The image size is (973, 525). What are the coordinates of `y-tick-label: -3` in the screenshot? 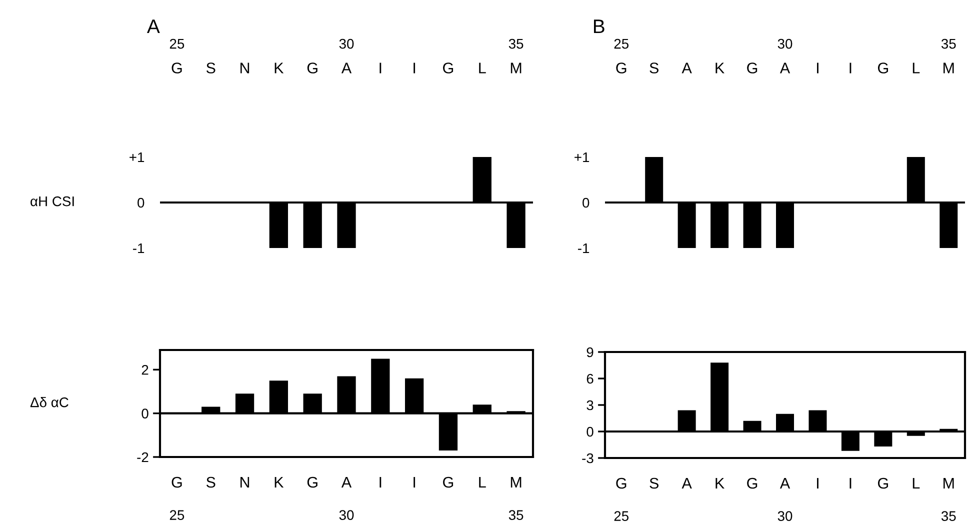 It's located at (588, 458).